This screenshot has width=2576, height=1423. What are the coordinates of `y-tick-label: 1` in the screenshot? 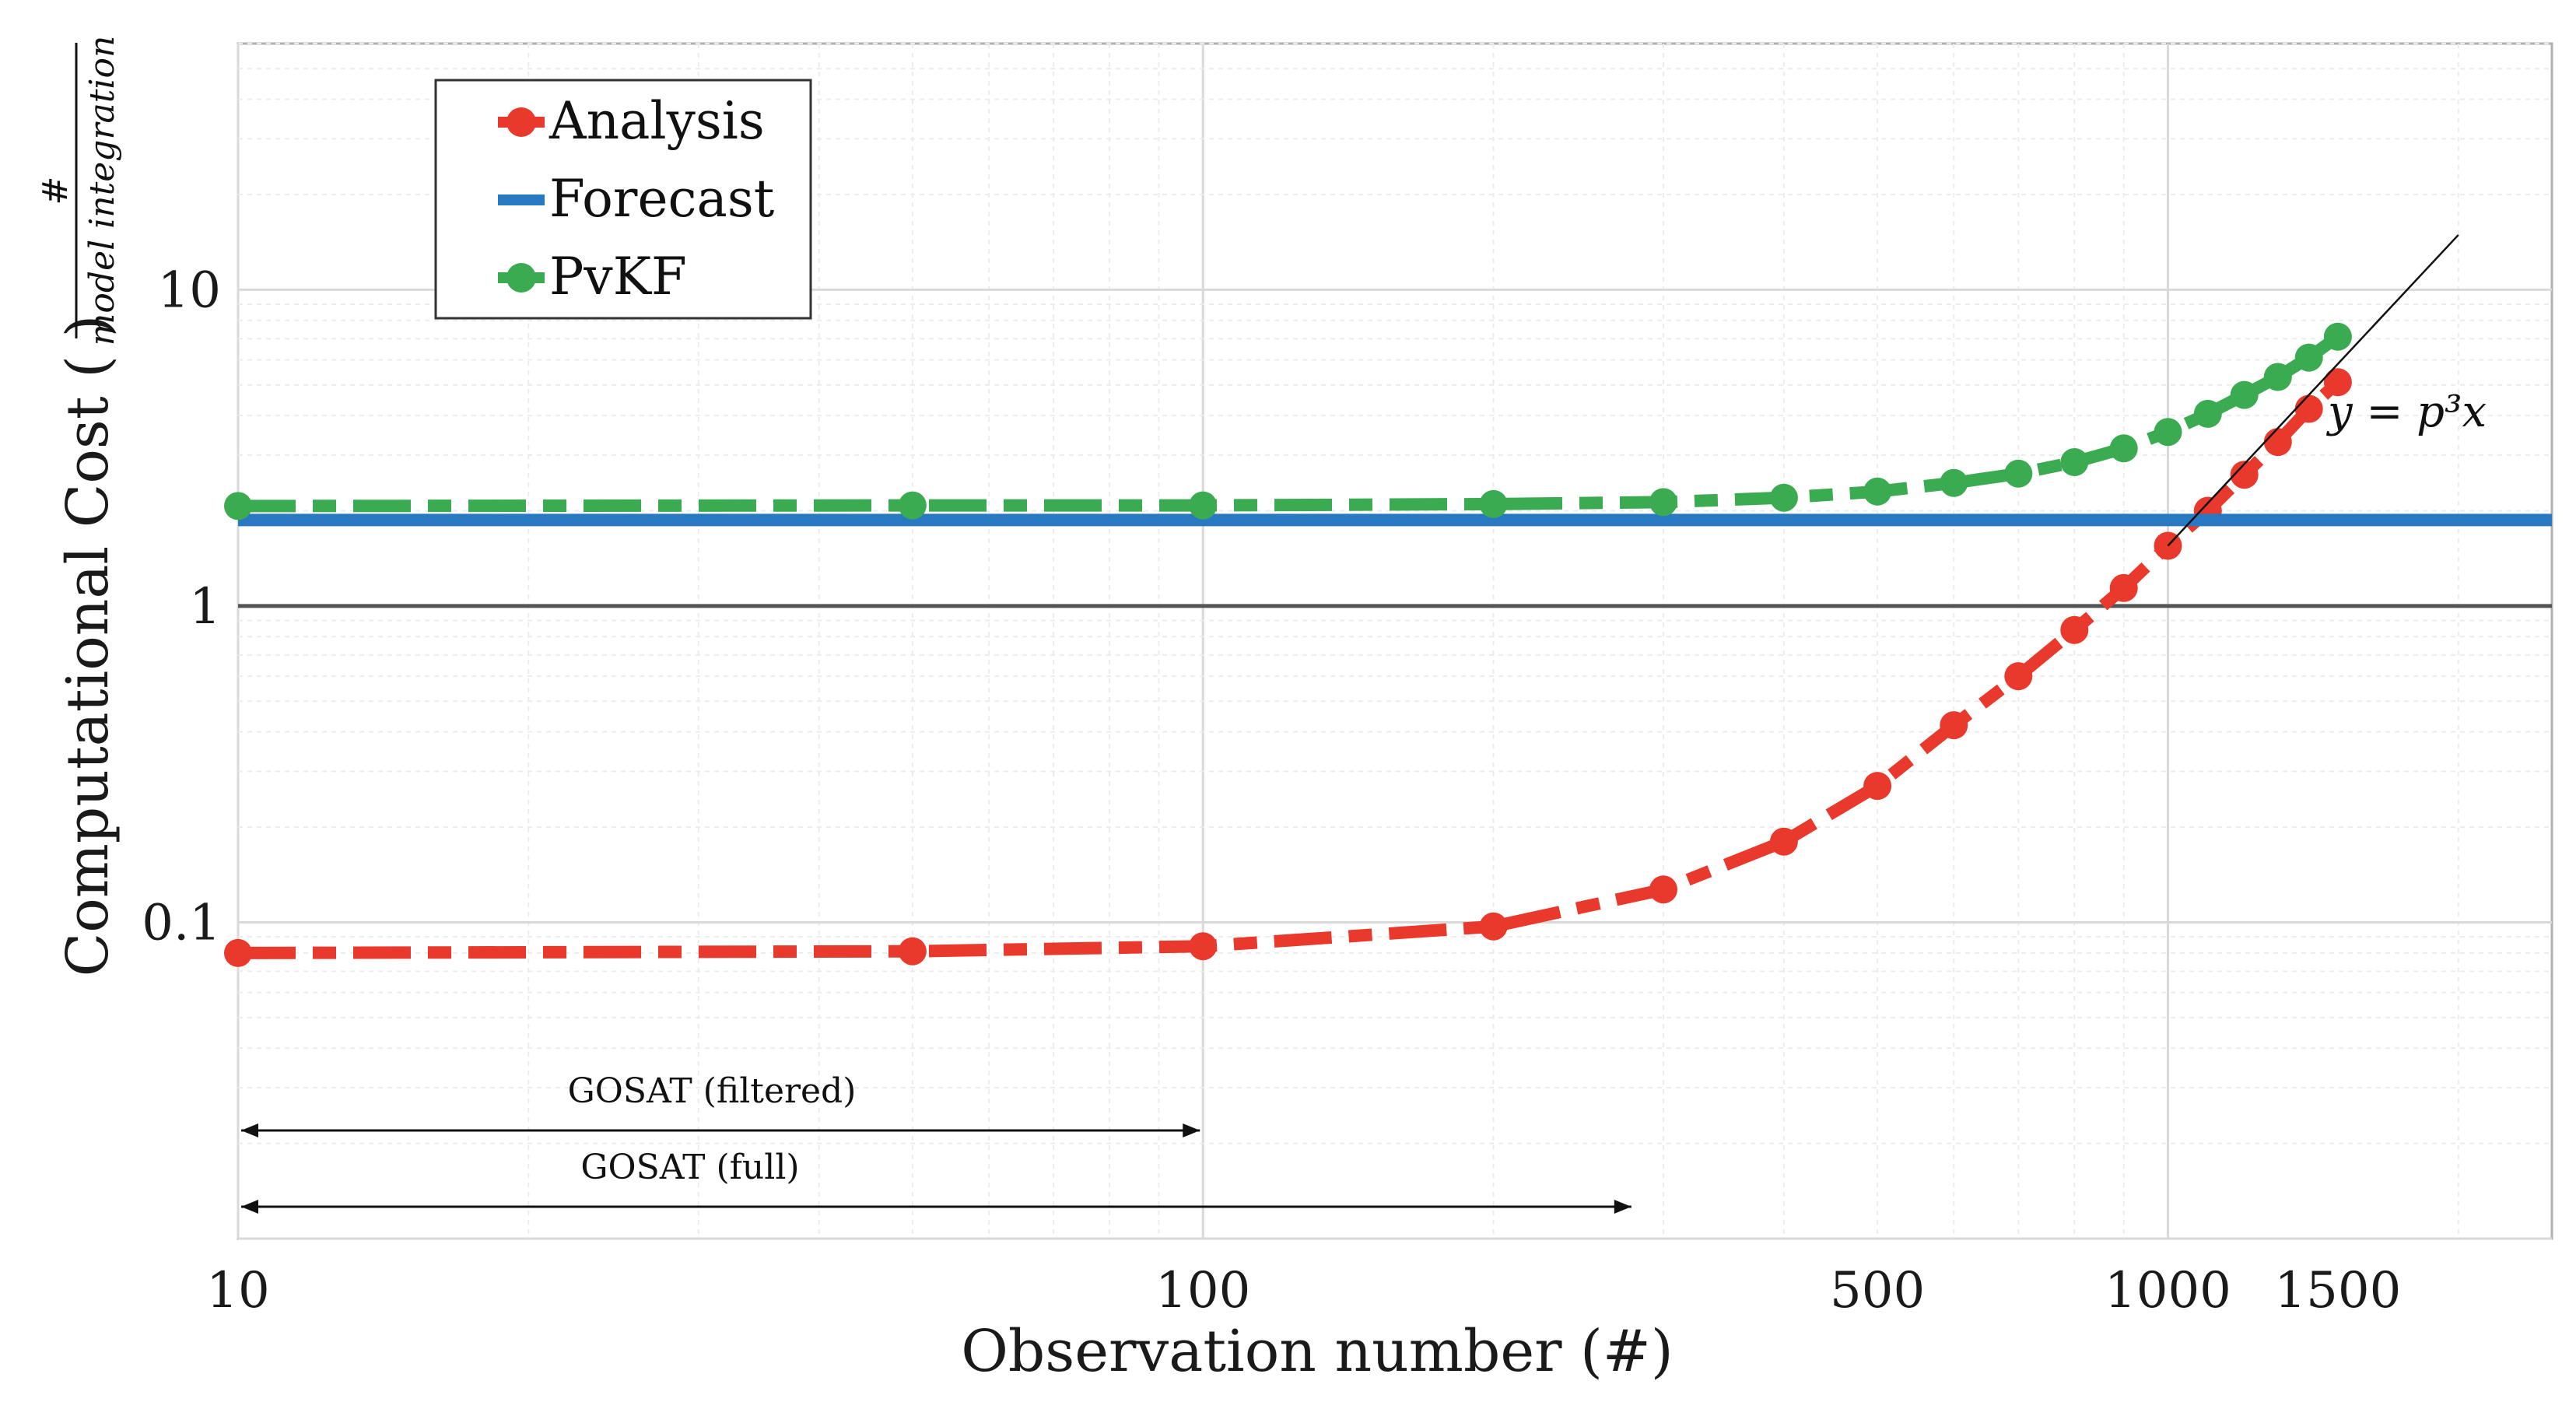 It's located at (205, 607).